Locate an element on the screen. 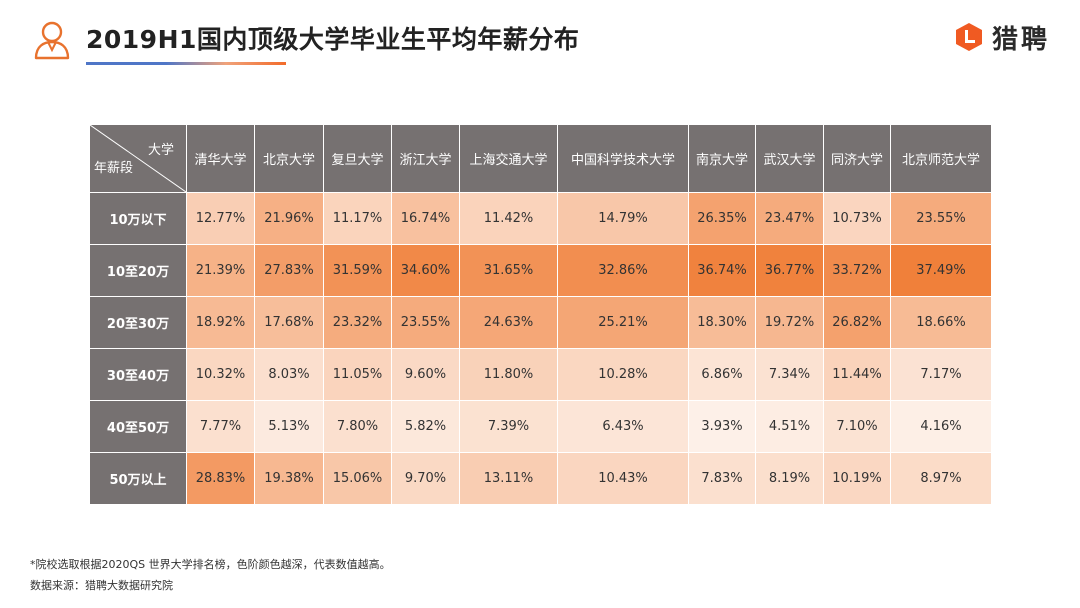  heatmap-cell: 24.63% is located at coordinates (508, 322).